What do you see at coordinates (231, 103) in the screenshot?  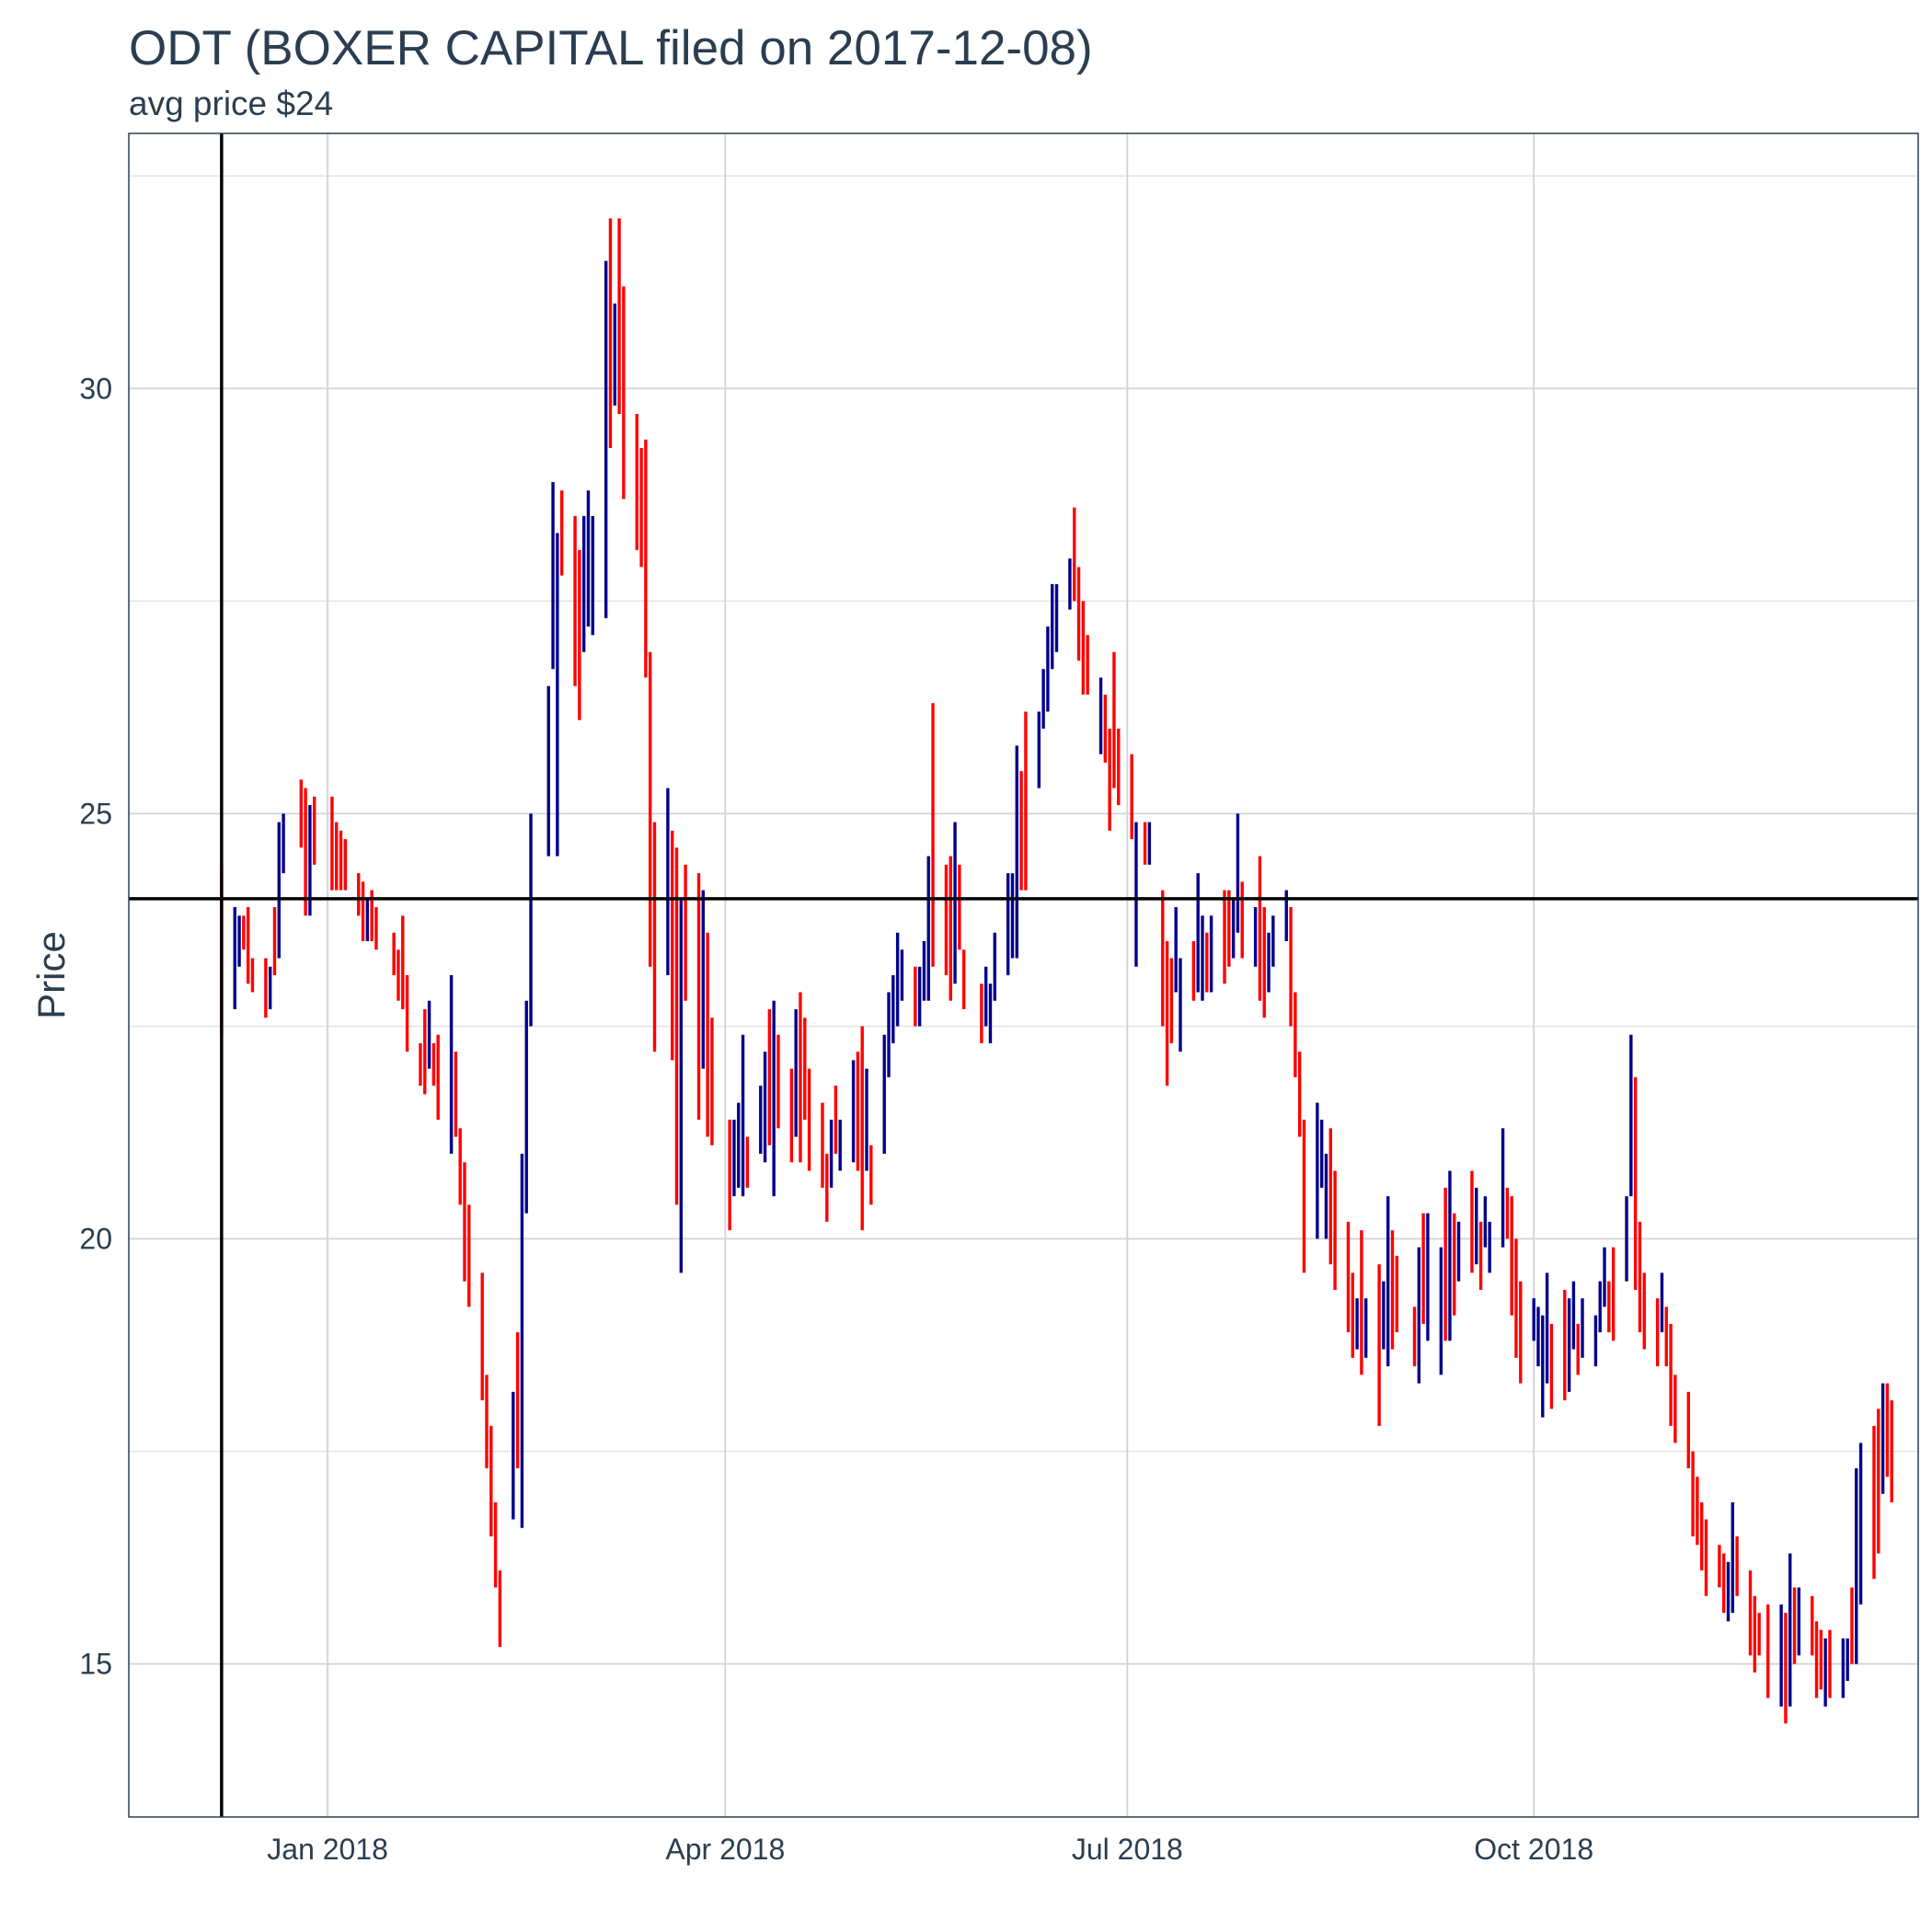 I see `chart-subtitle: avg price $24` at bounding box center [231, 103].